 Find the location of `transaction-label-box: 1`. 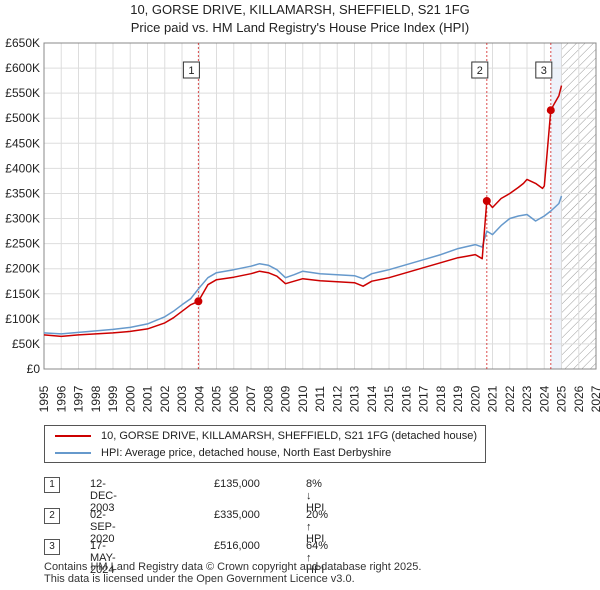

transaction-label-box: 1 is located at coordinates (191, 70).